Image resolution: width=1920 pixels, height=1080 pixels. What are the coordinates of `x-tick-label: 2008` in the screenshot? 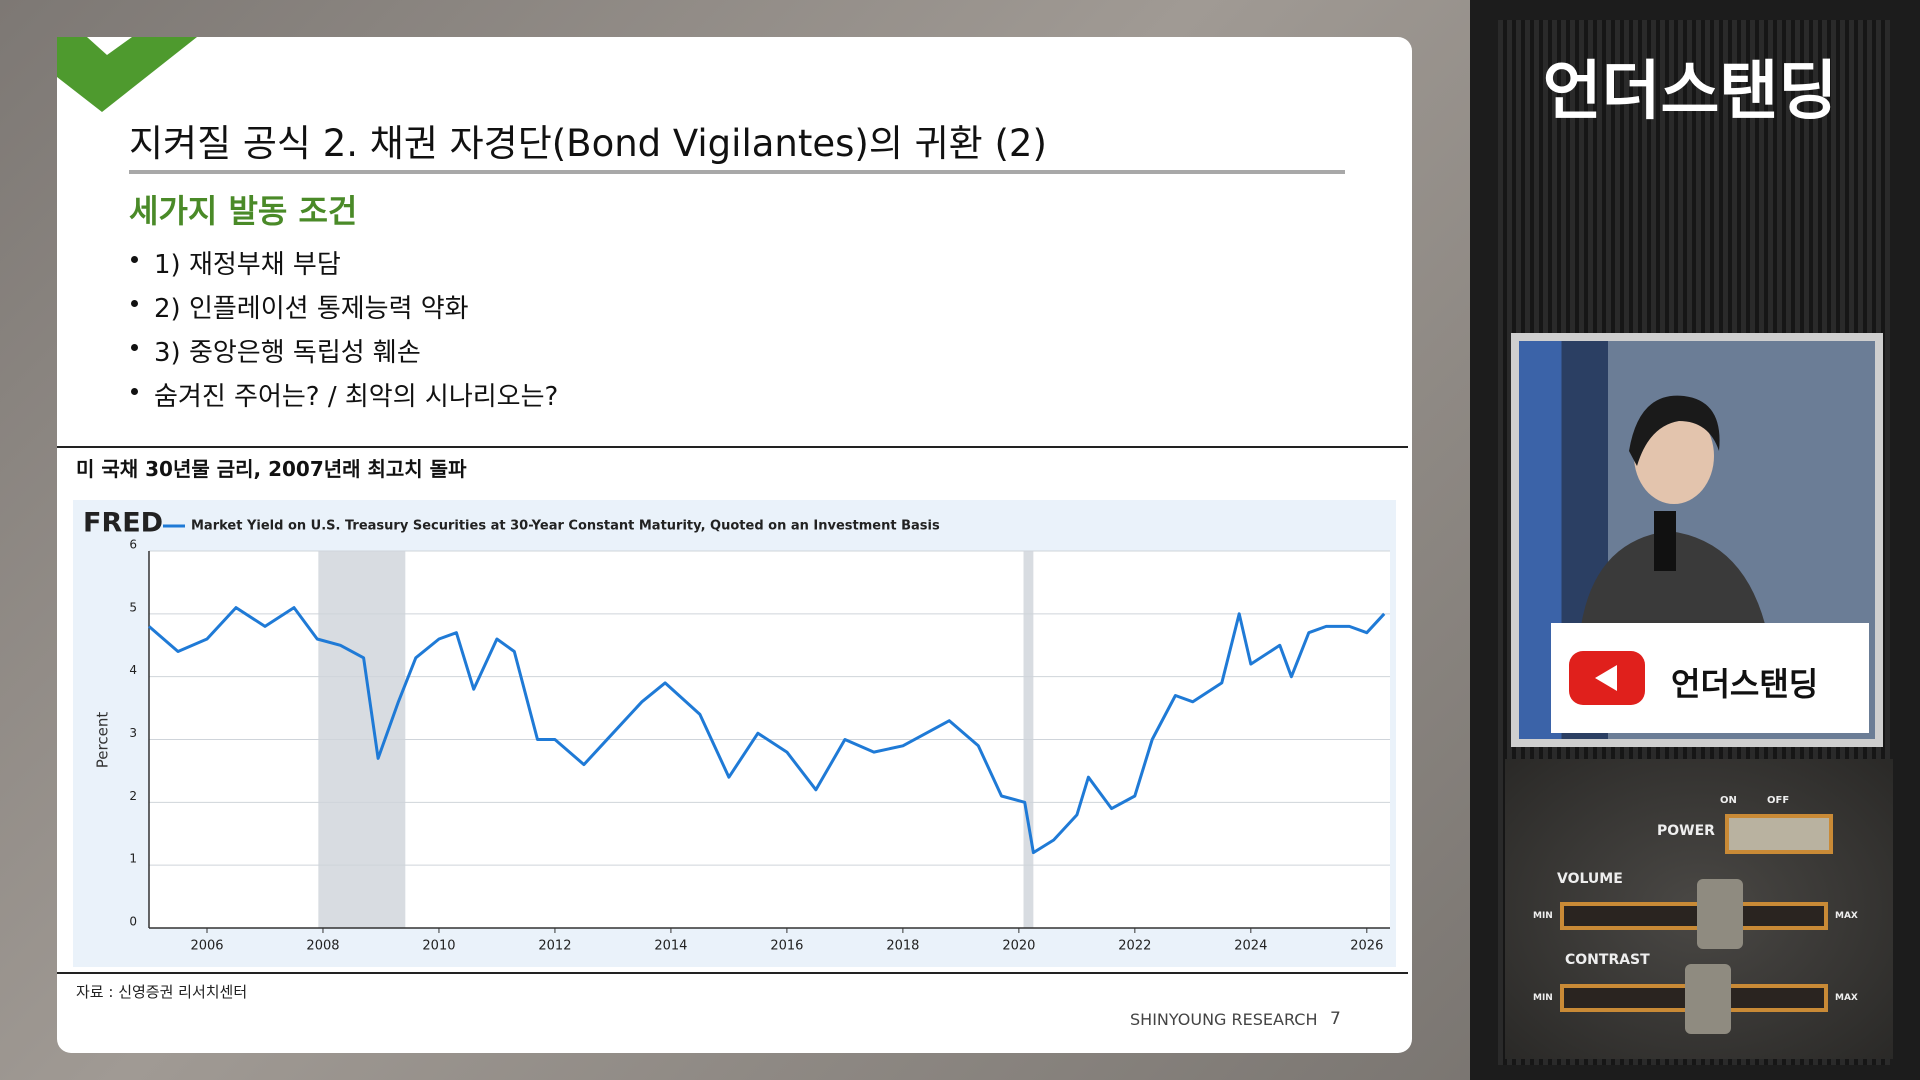 It's located at (322, 946).